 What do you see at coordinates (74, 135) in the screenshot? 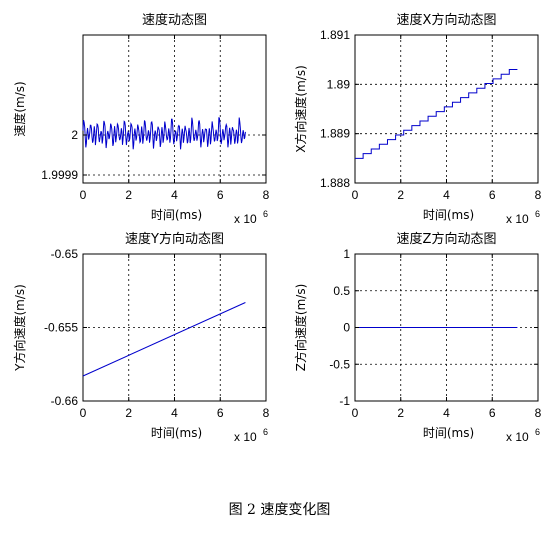
I see `y-tick-label: 2` at bounding box center [74, 135].